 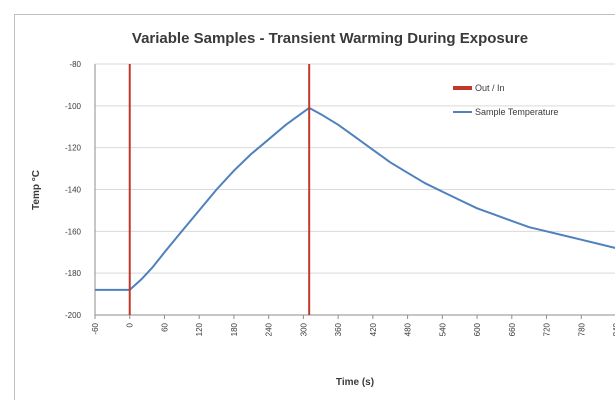 What do you see at coordinates (73, 315) in the screenshot?
I see `y-tick-label: -200` at bounding box center [73, 315].